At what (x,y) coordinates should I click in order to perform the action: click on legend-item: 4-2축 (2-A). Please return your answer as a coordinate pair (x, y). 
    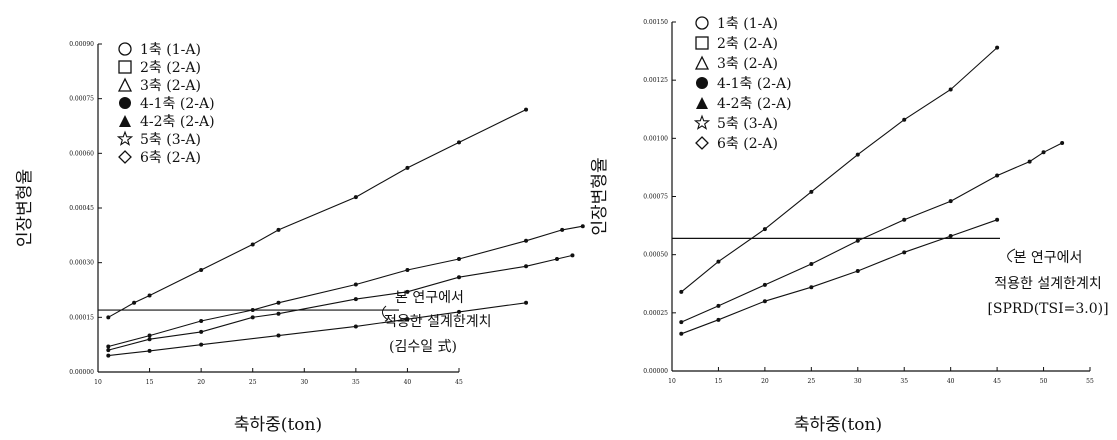
    Looking at the image, I should click on (744, 104).